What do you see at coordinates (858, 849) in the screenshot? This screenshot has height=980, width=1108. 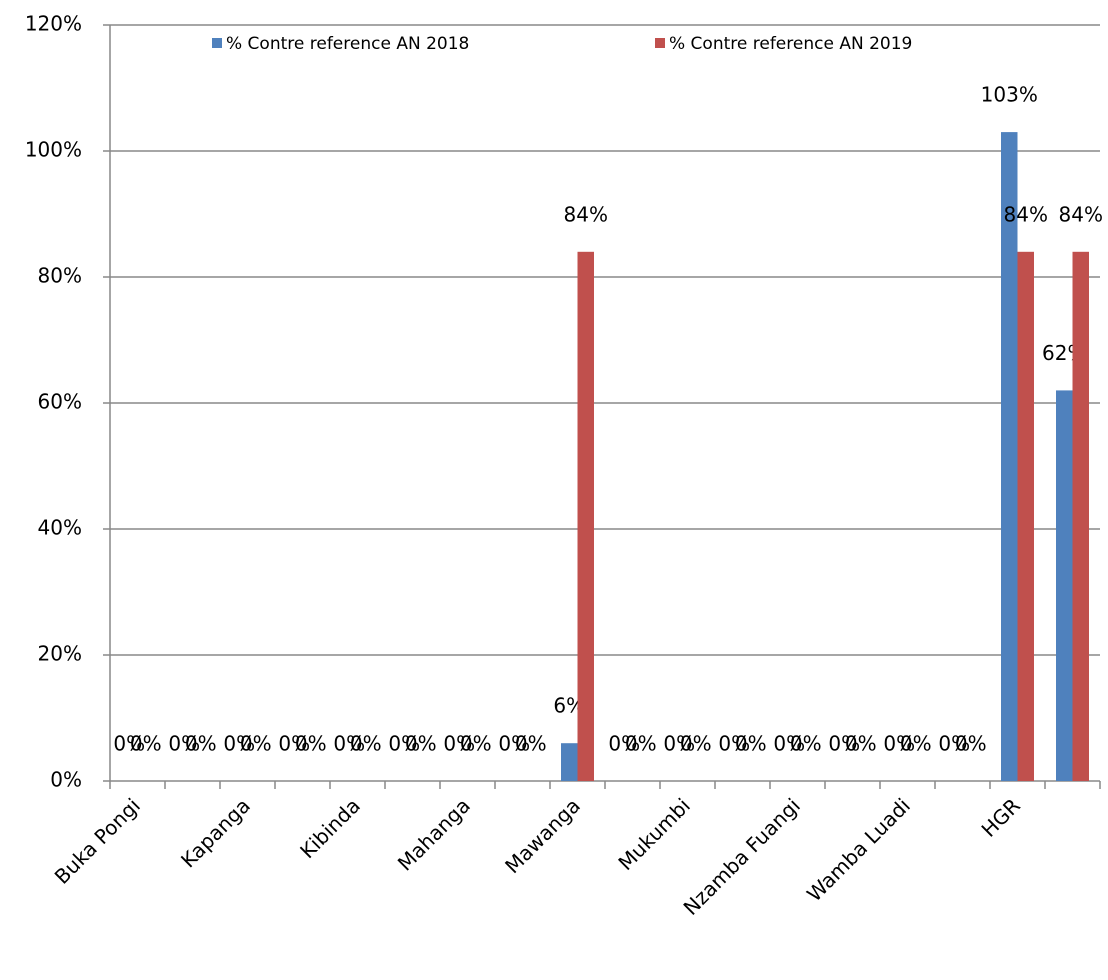 I see `x-tick-label: Wamba Luadi` at bounding box center [858, 849].